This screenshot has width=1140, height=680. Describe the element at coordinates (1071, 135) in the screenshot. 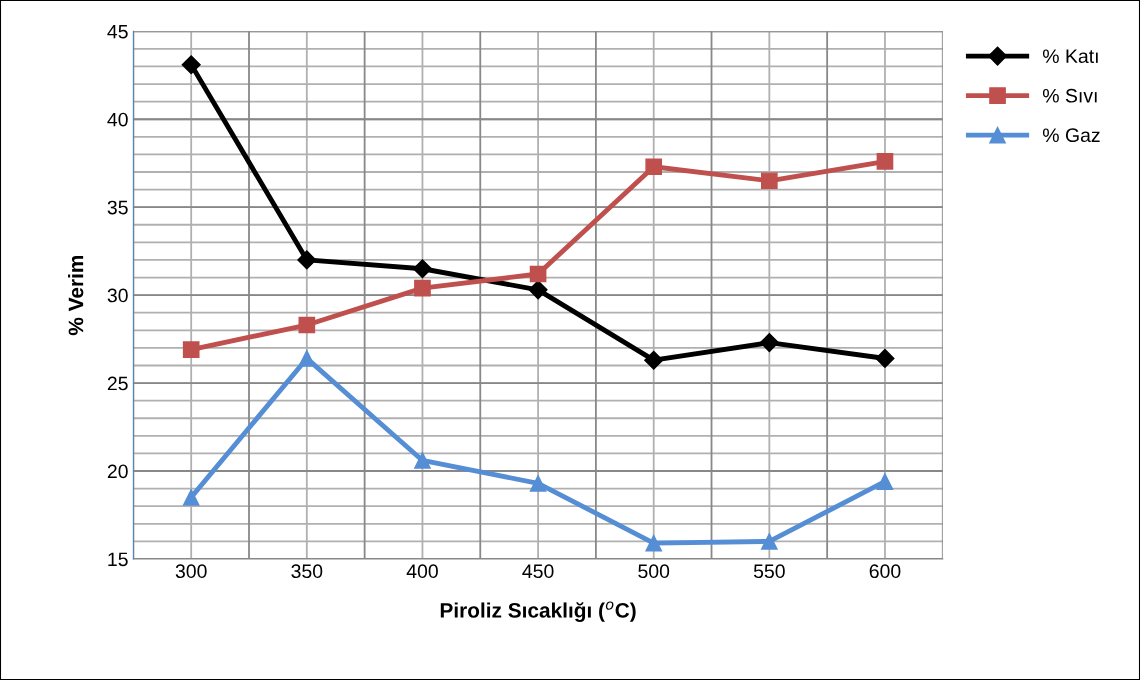

I see `legend-label: % Gaz` at that location.